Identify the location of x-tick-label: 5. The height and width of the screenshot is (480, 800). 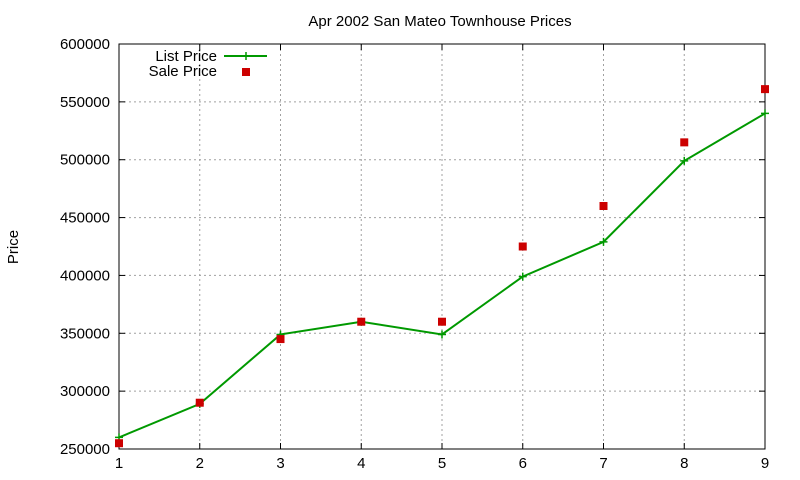
(442, 463).